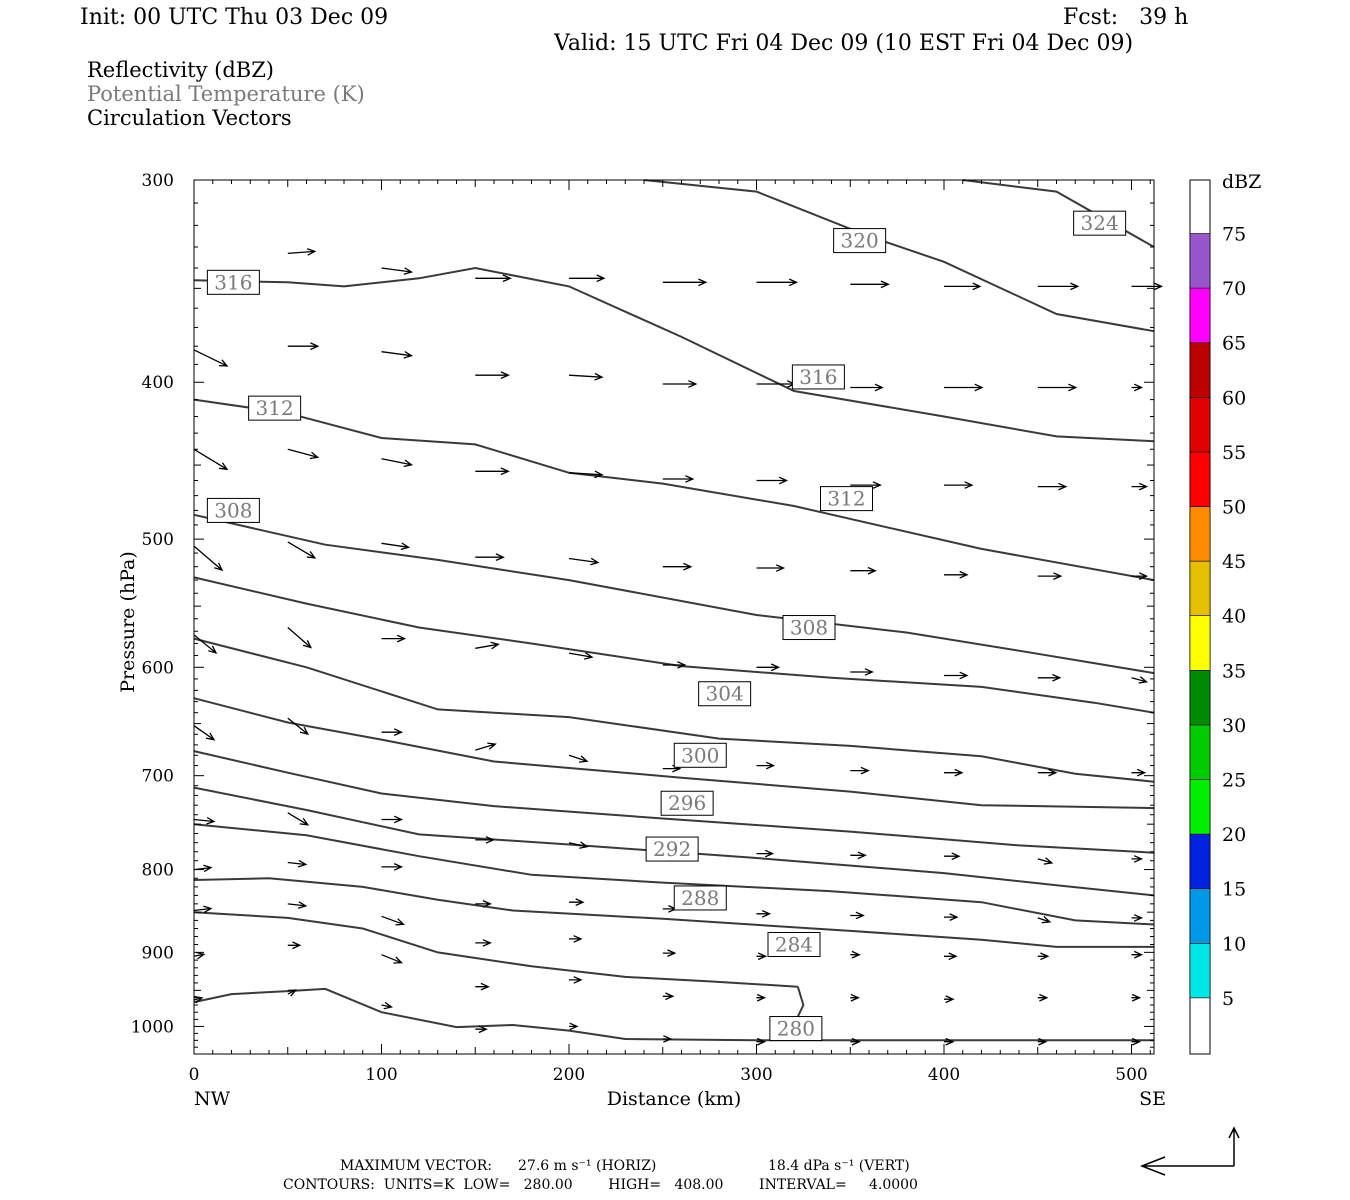 The width and height of the screenshot is (1350, 1200). What do you see at coordinates (158, 777) in the screenshot?
I see `y-tick-label: 700` at bounding box center [158, 777].